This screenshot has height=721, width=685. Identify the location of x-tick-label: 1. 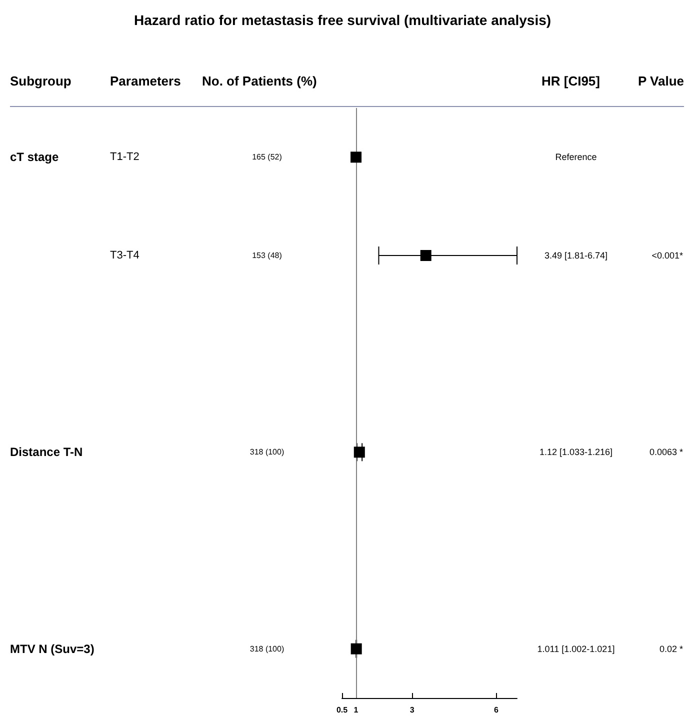
(356, 710).